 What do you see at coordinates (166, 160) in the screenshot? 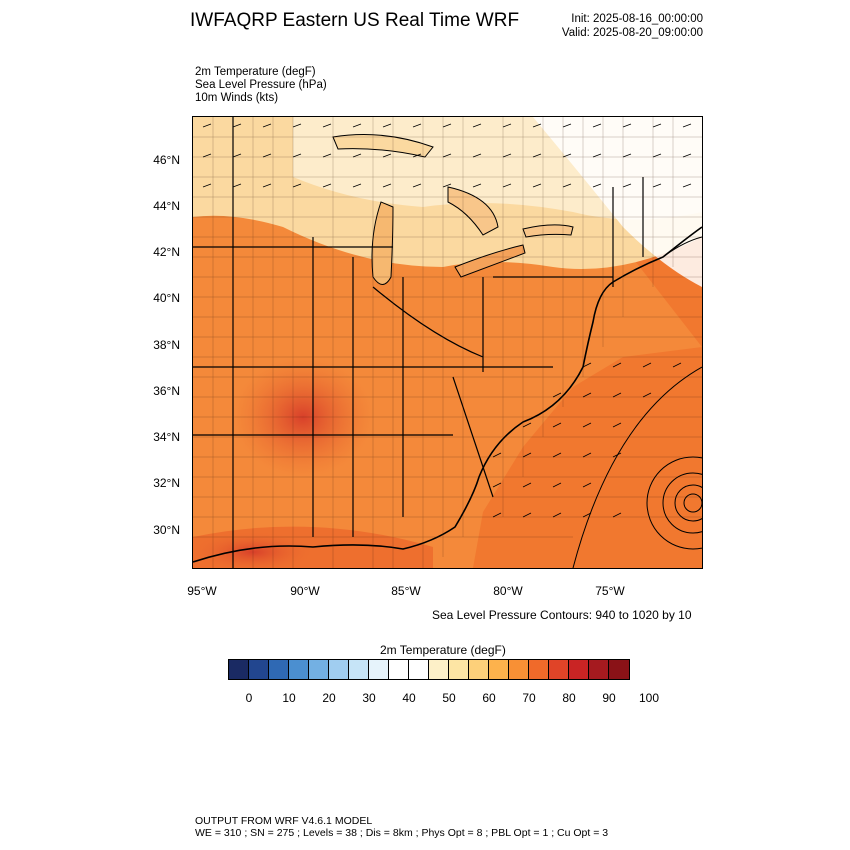
I see `lat-label-46: 46°N` at bounding box center [166, 160].